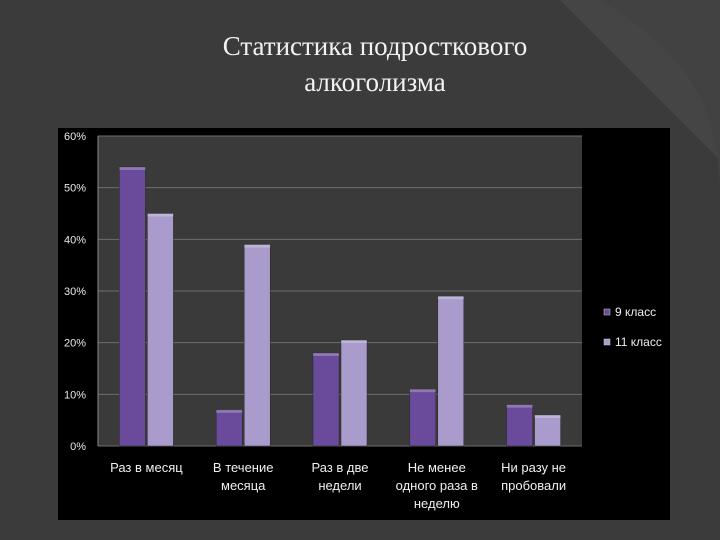 This screenshot has width=720, height=540. Describe the element at coordinates (75, 137) in the screenshot. I see `y-tick-label: 60%` at that location.